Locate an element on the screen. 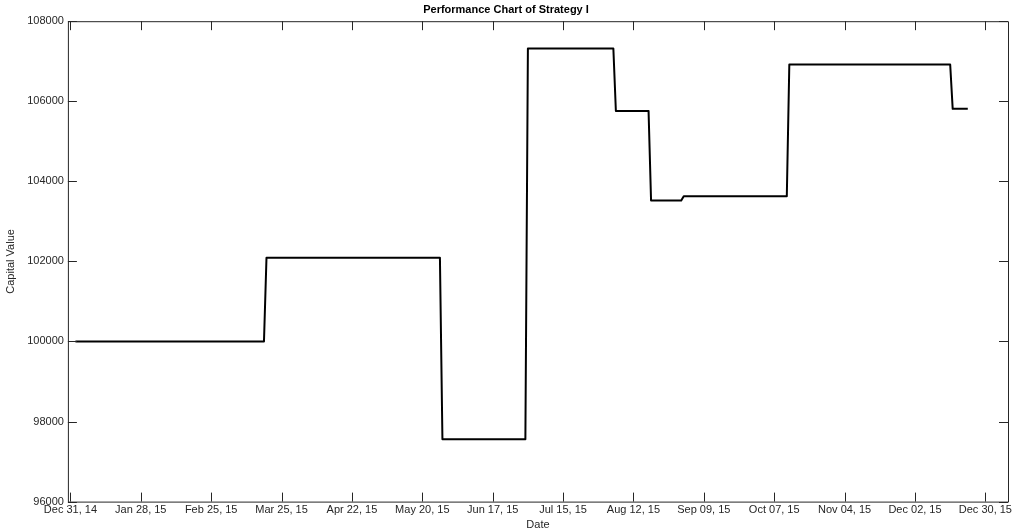  chart-title: Performance Chart of Strategy I is located at coordinates (506, 8).